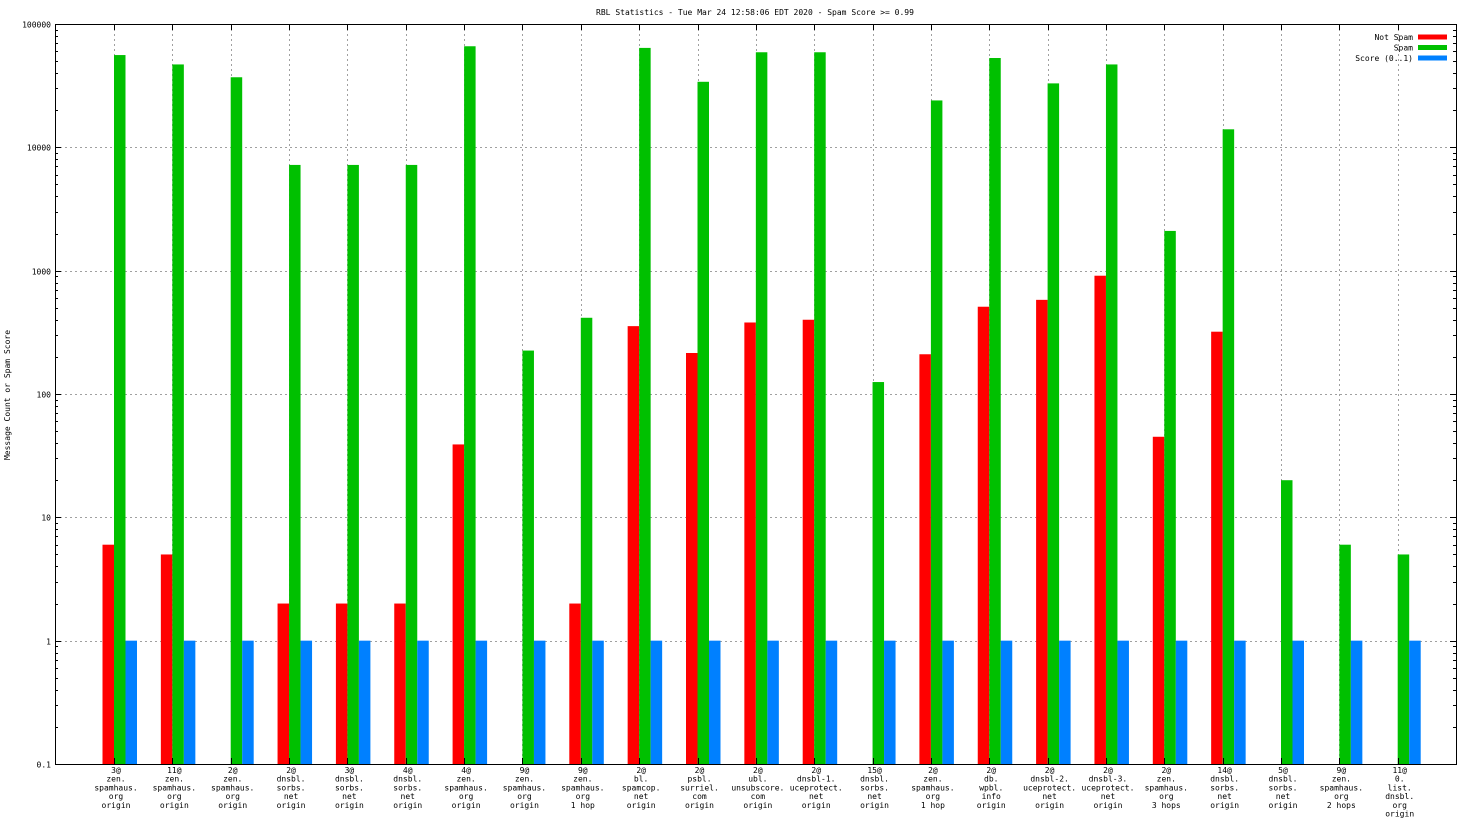 The height and width of the screenshot is (828, 1472). I want to click on legend-label: Not Spam, so click(1393, 37).